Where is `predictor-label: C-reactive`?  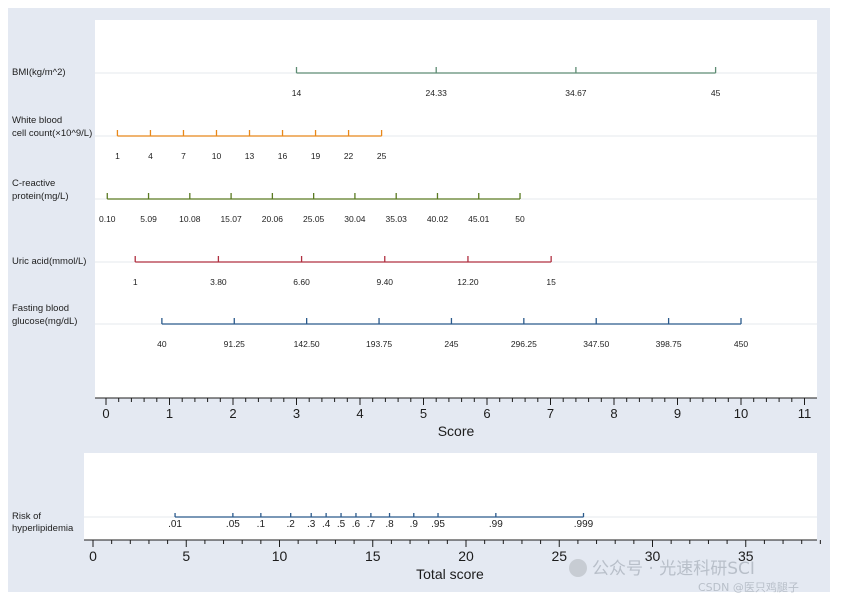 predictor-label: C-reactive is located at coordinates (33, 183).